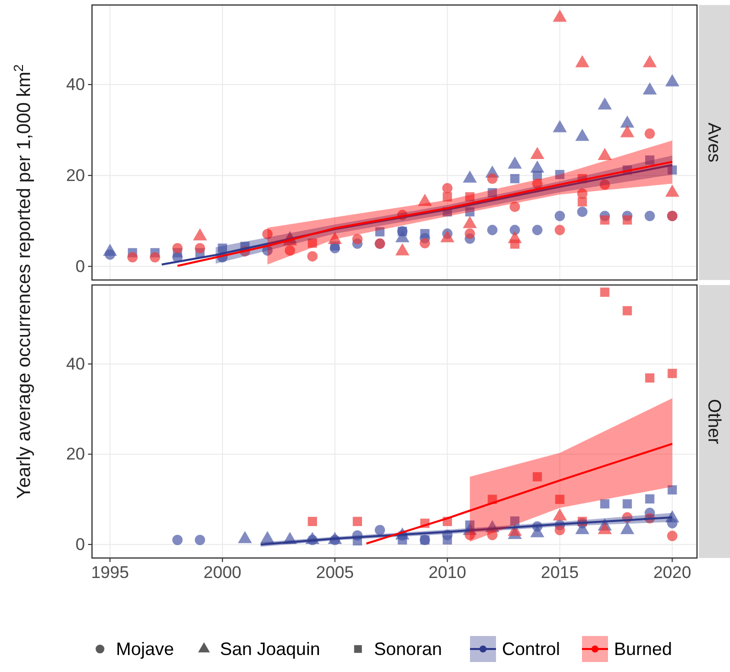 The height and width of the screenshot is (672, 730). What do you see at coordinates (714, 142) in the screenshot?
I see `text: Aves` at bounding box center [714, 142].